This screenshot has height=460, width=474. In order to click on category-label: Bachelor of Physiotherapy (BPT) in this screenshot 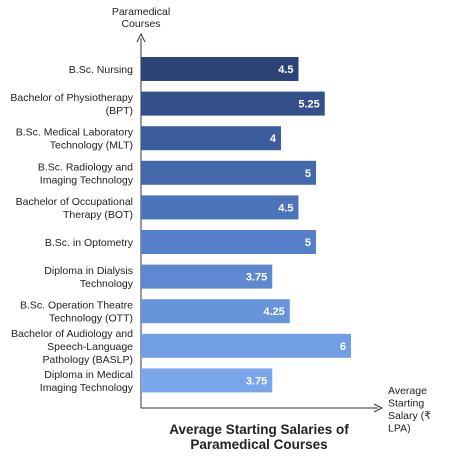, I will do `click(71, 104)`.